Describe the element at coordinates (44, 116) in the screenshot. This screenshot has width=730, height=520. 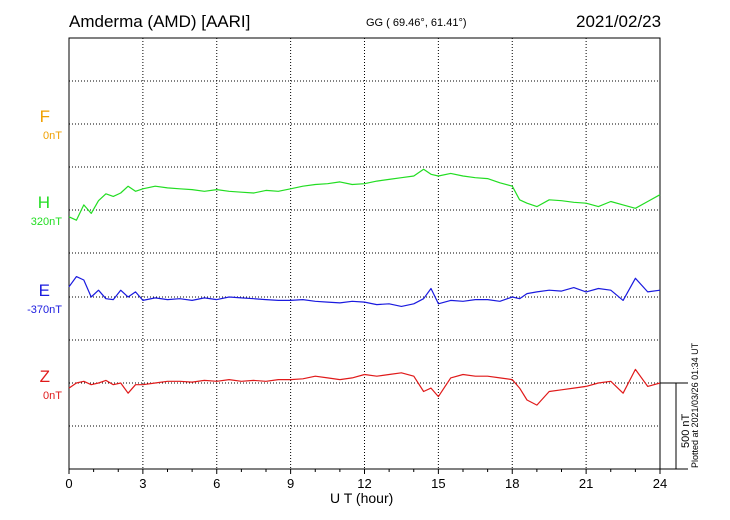
I see `component-f-label: F` at that location.